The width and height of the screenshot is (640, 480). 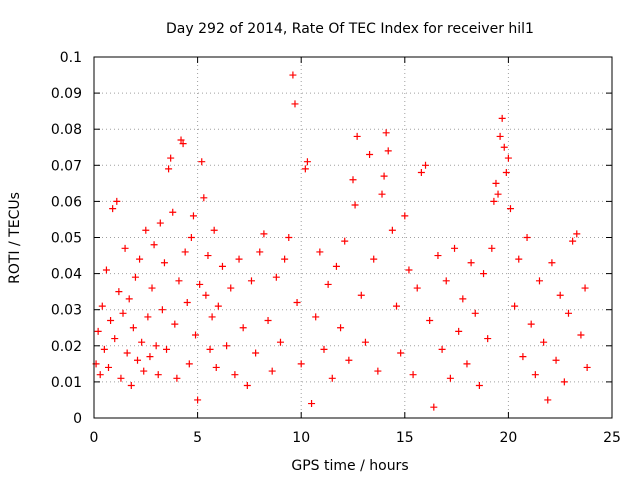 I want to click on x-tick-label: 20, so click(x=508, y=438).